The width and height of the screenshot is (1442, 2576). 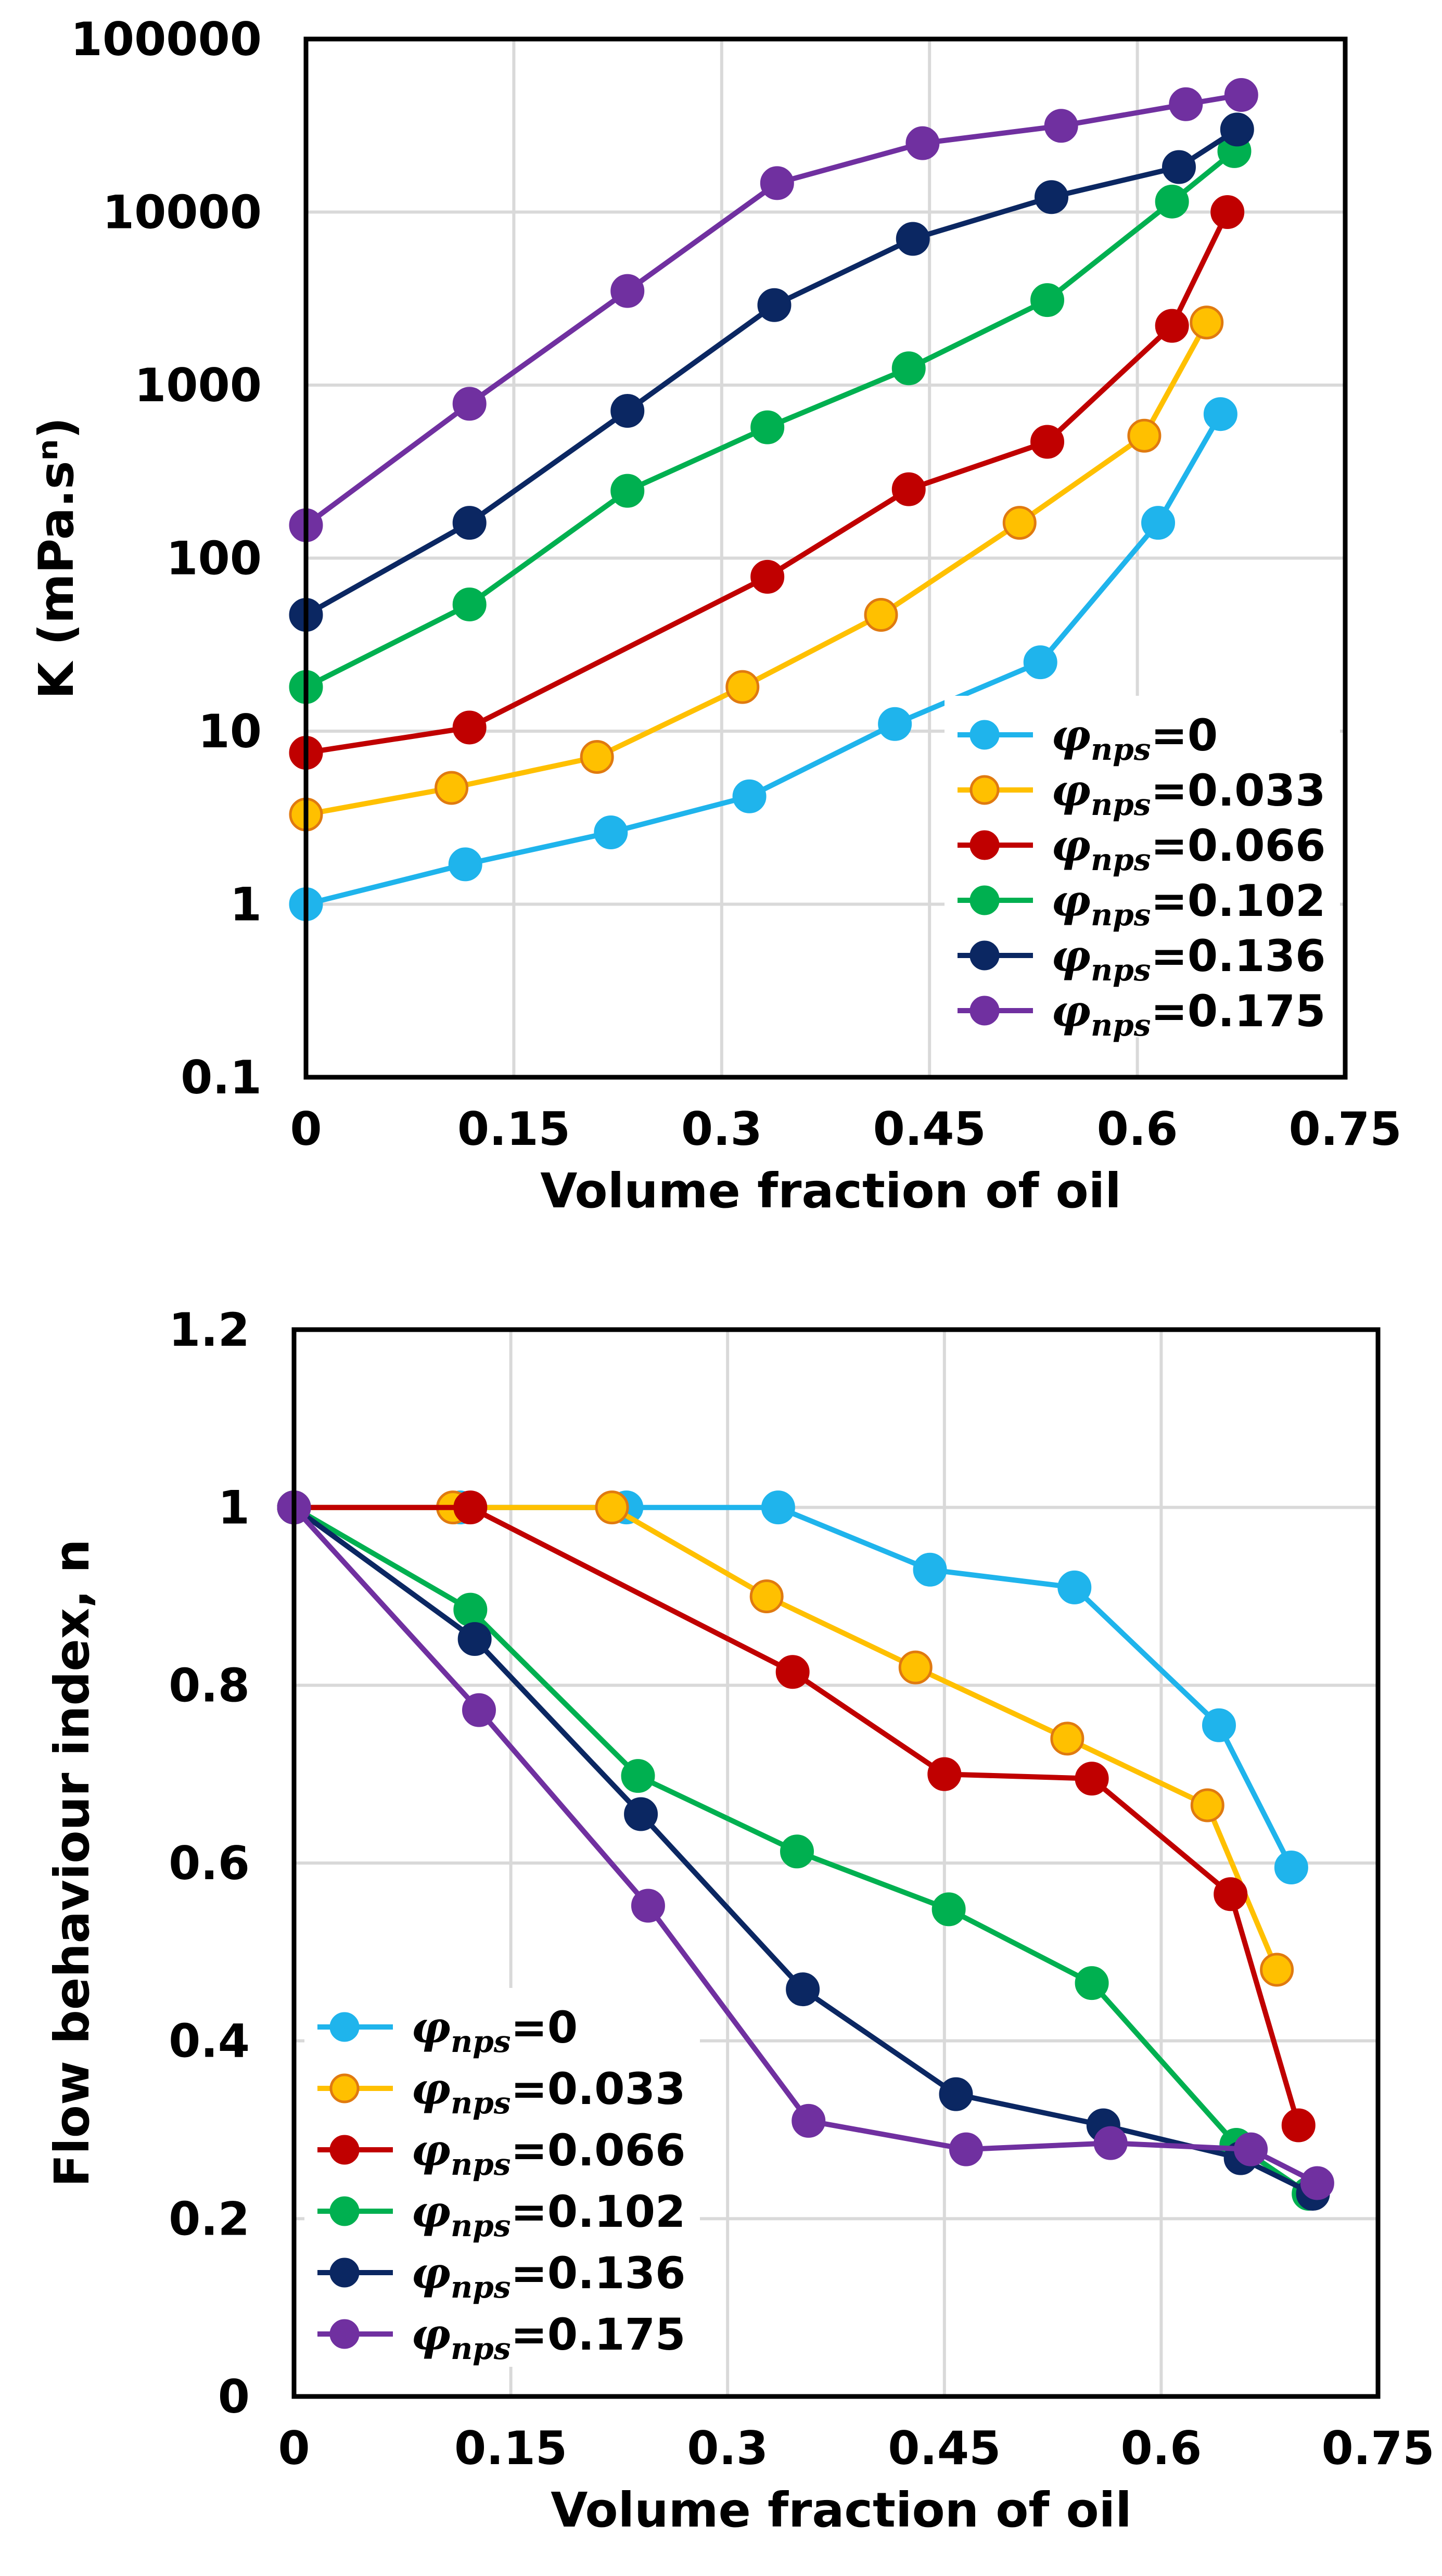 I want to click on legend-label: φnps=0.175, so click(x=548, y=2337).